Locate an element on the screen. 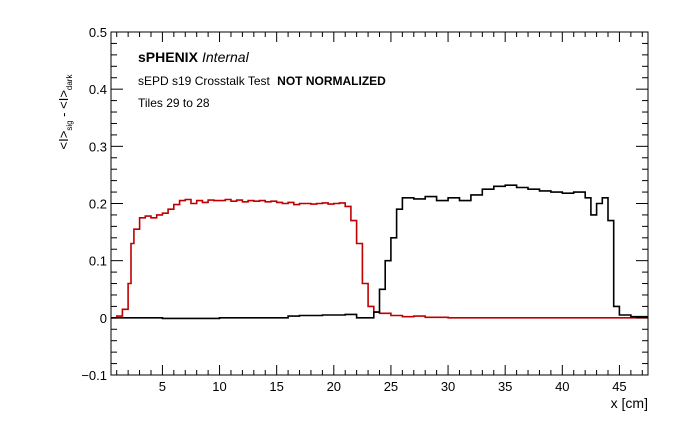 The image size is (698, 447). y-tick-label: 0.5 is located at coordinates (98, 32).